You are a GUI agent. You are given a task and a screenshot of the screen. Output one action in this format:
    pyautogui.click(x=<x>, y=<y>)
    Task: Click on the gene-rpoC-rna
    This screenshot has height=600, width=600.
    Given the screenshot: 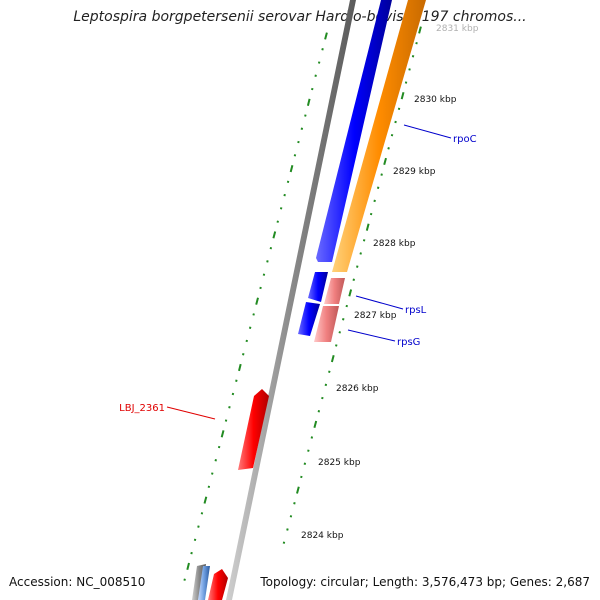 What is the action you would take?
    pyautogui.click(x=379, y=136)
    